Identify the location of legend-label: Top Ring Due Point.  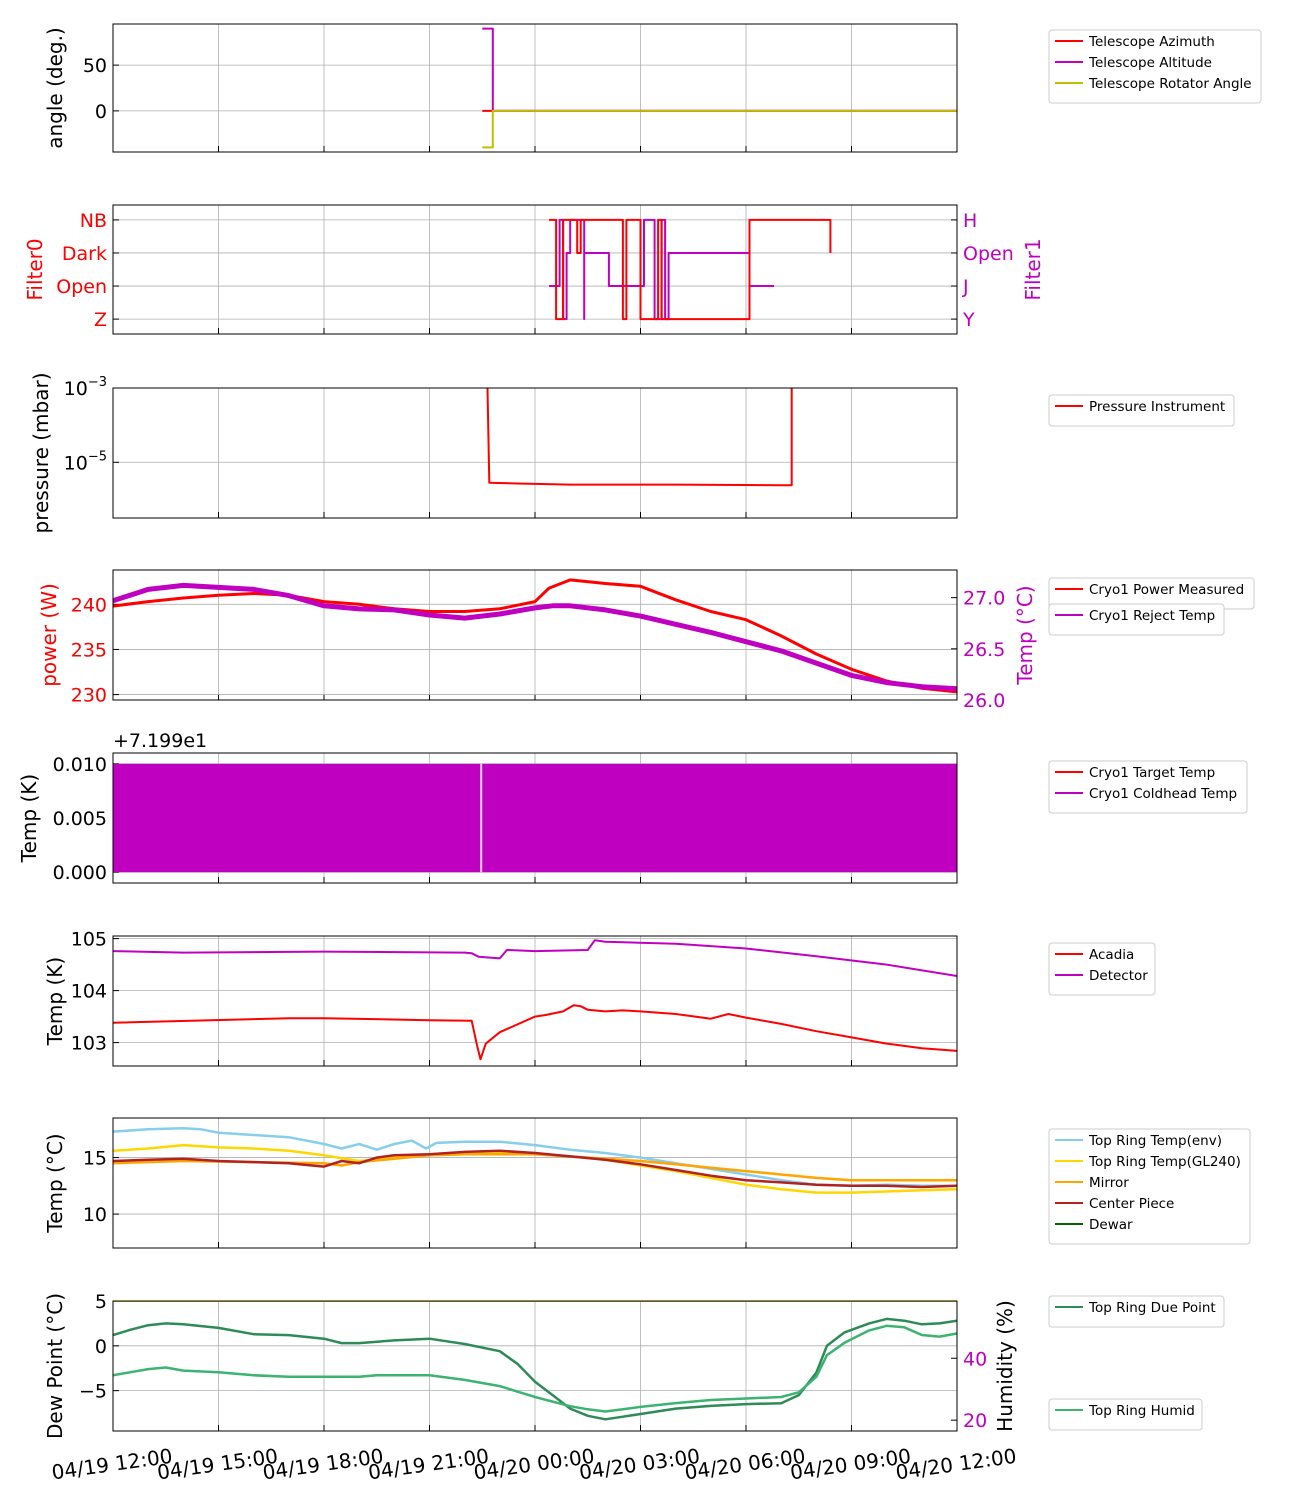
(1152, 1308).